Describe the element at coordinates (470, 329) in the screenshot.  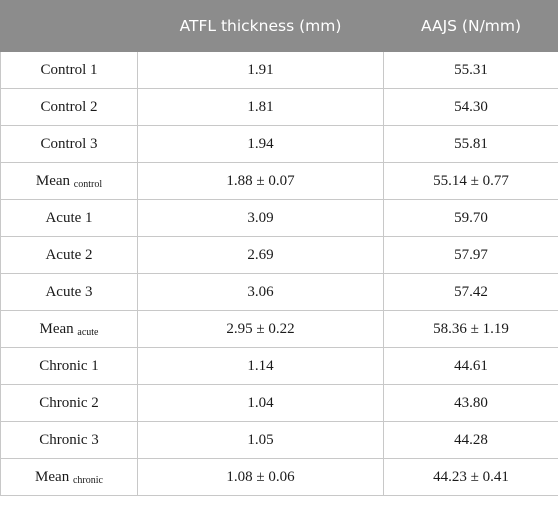
I see `aajs-cell: 58.36 ± 1.19` at that location.